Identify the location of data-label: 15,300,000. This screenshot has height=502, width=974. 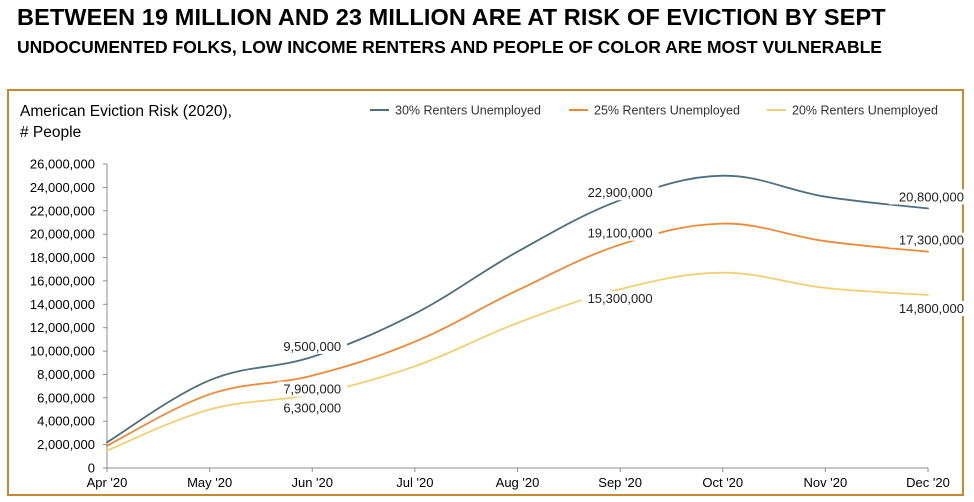
(620, 298).